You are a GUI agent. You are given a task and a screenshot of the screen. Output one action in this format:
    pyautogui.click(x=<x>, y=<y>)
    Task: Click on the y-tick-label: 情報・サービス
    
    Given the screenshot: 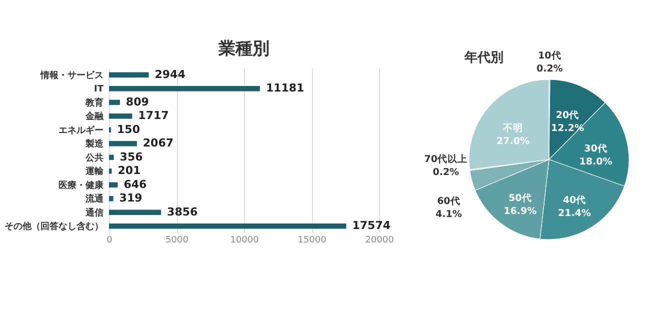 What is the action you would take?
    pyautogui.click(x=72, y=75)
    